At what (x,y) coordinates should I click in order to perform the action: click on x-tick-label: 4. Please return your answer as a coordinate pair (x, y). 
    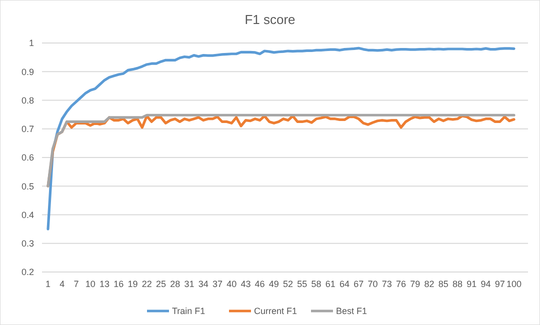
    Looking at the image, I should click on (62, 284).